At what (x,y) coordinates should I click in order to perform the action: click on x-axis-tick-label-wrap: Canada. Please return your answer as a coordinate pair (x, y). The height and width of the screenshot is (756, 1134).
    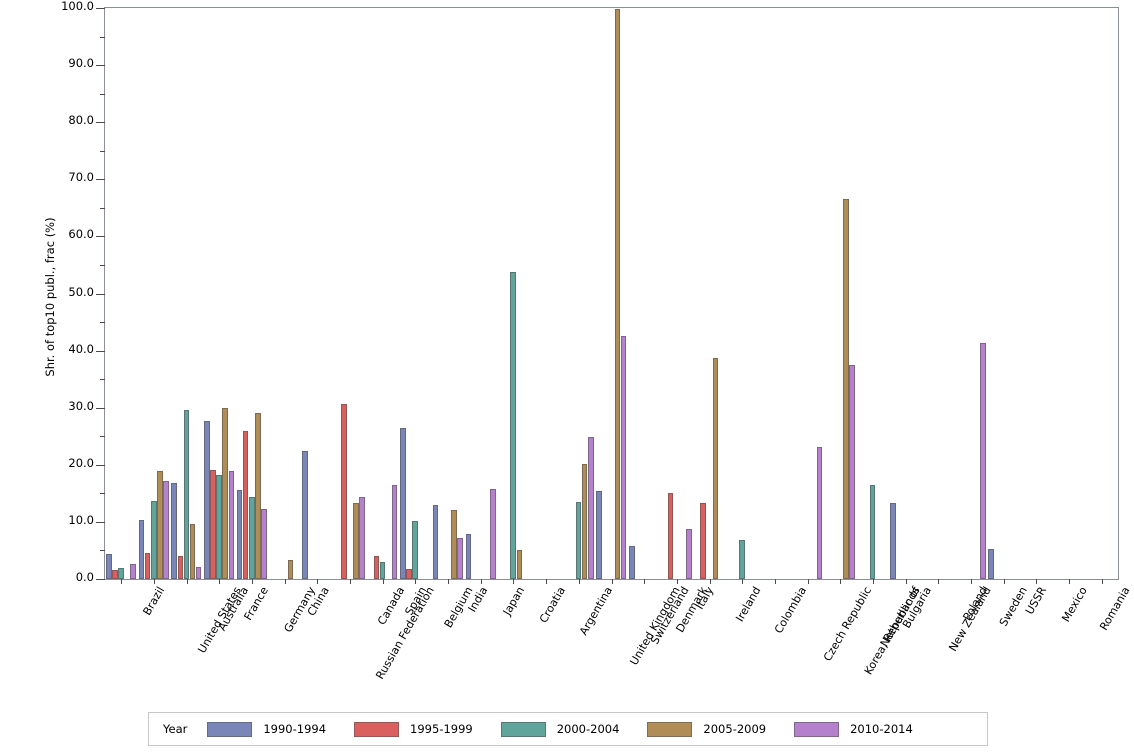
    Looking at the image, I should click on (391, 606).